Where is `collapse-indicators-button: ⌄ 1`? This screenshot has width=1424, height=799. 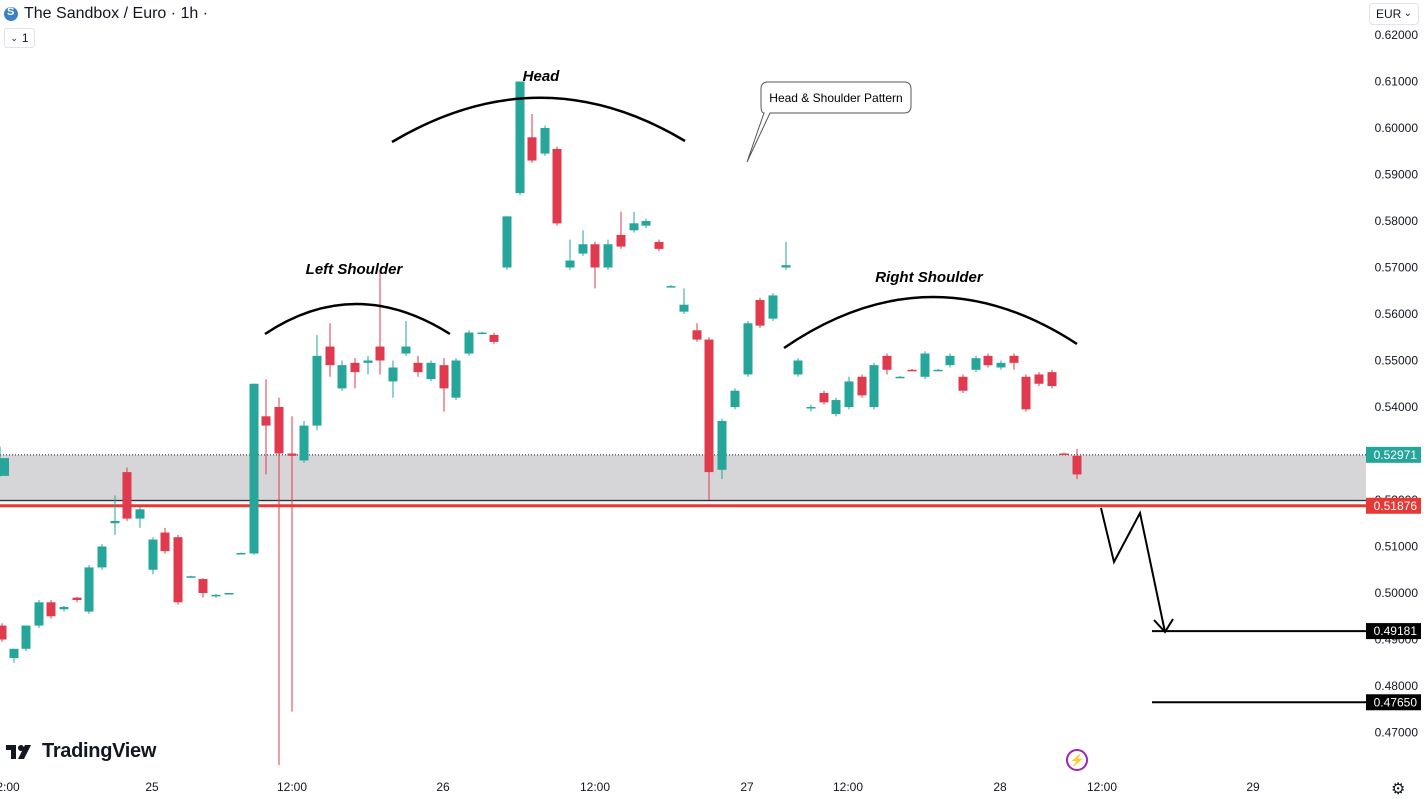 collapse-indicators-button: ⌄ 1 is located at coordinates (19, 38).